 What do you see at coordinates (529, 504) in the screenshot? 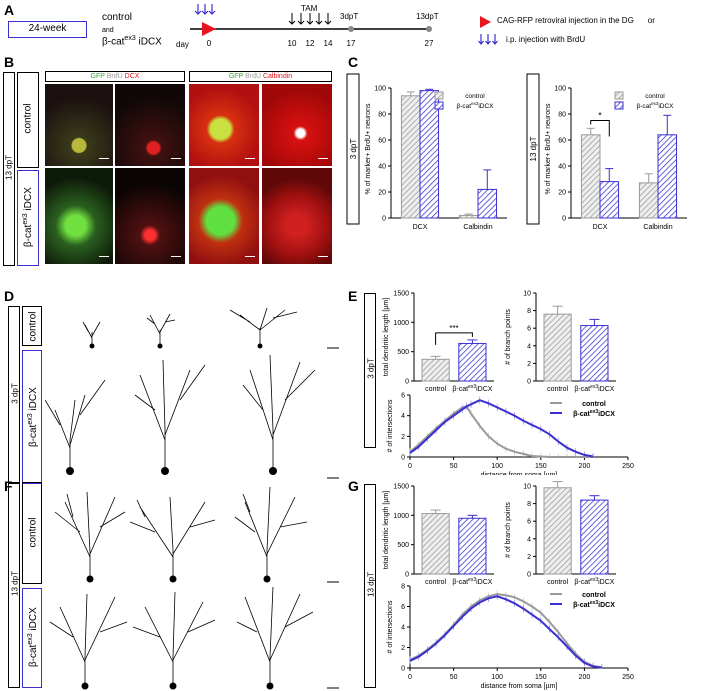
I see `g2-ytick-label-4: 8` at bounding box center [529, 504].